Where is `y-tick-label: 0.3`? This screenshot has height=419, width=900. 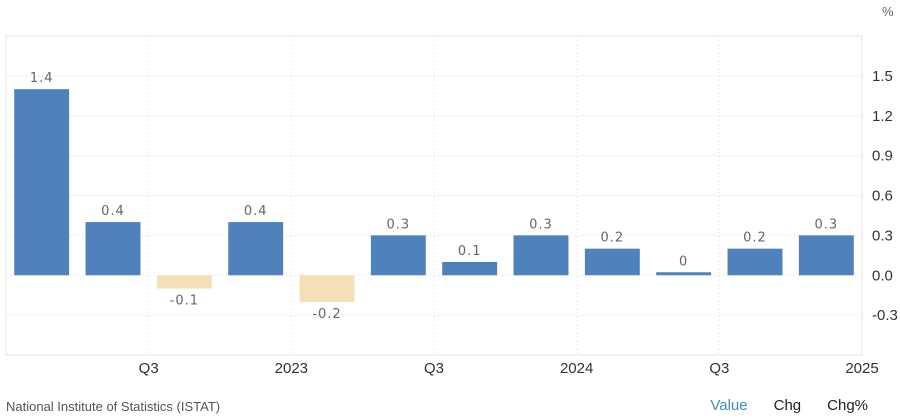
y-tick-label: 0.3 is located at coordinates (882, 235).